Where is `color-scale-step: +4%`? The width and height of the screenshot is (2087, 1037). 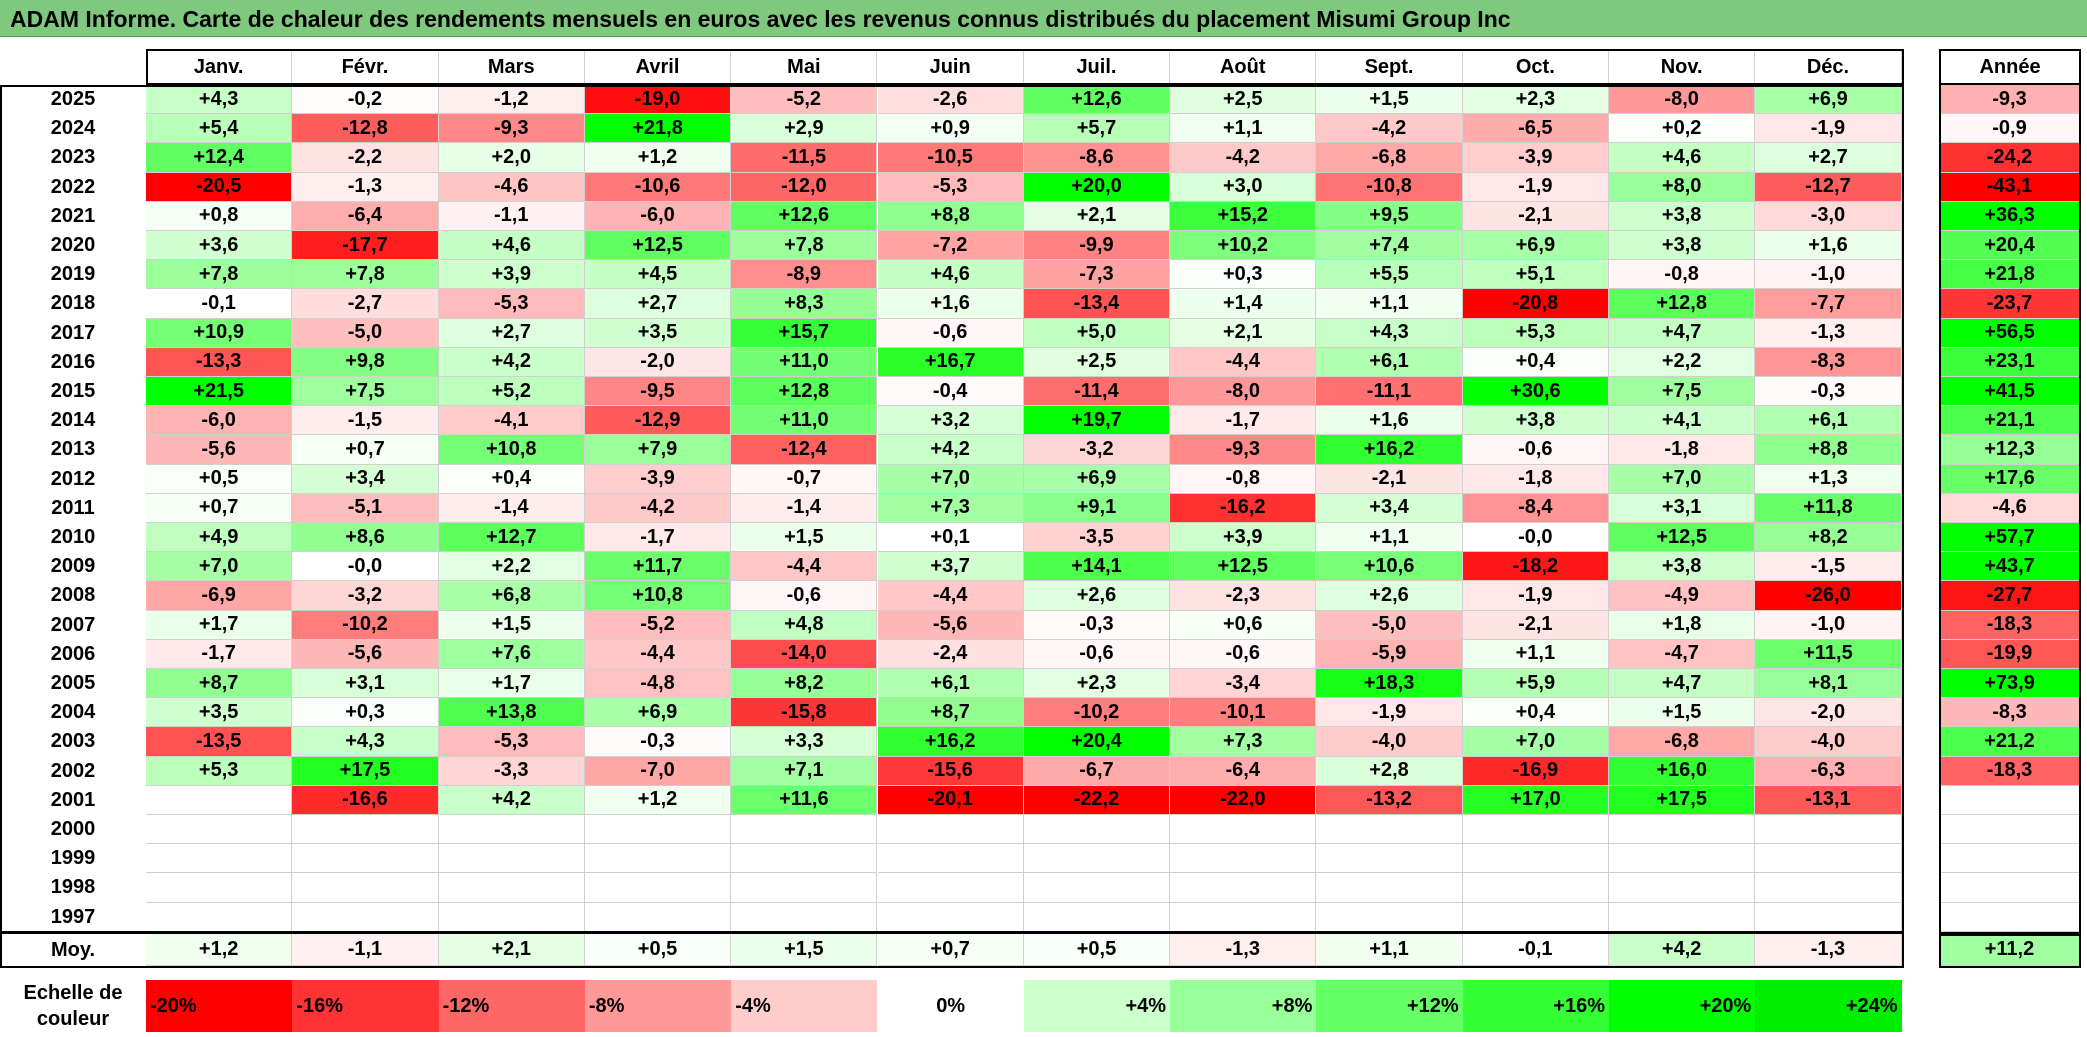
color-scale-step: +4% is located at coordinates (1097, 1006).